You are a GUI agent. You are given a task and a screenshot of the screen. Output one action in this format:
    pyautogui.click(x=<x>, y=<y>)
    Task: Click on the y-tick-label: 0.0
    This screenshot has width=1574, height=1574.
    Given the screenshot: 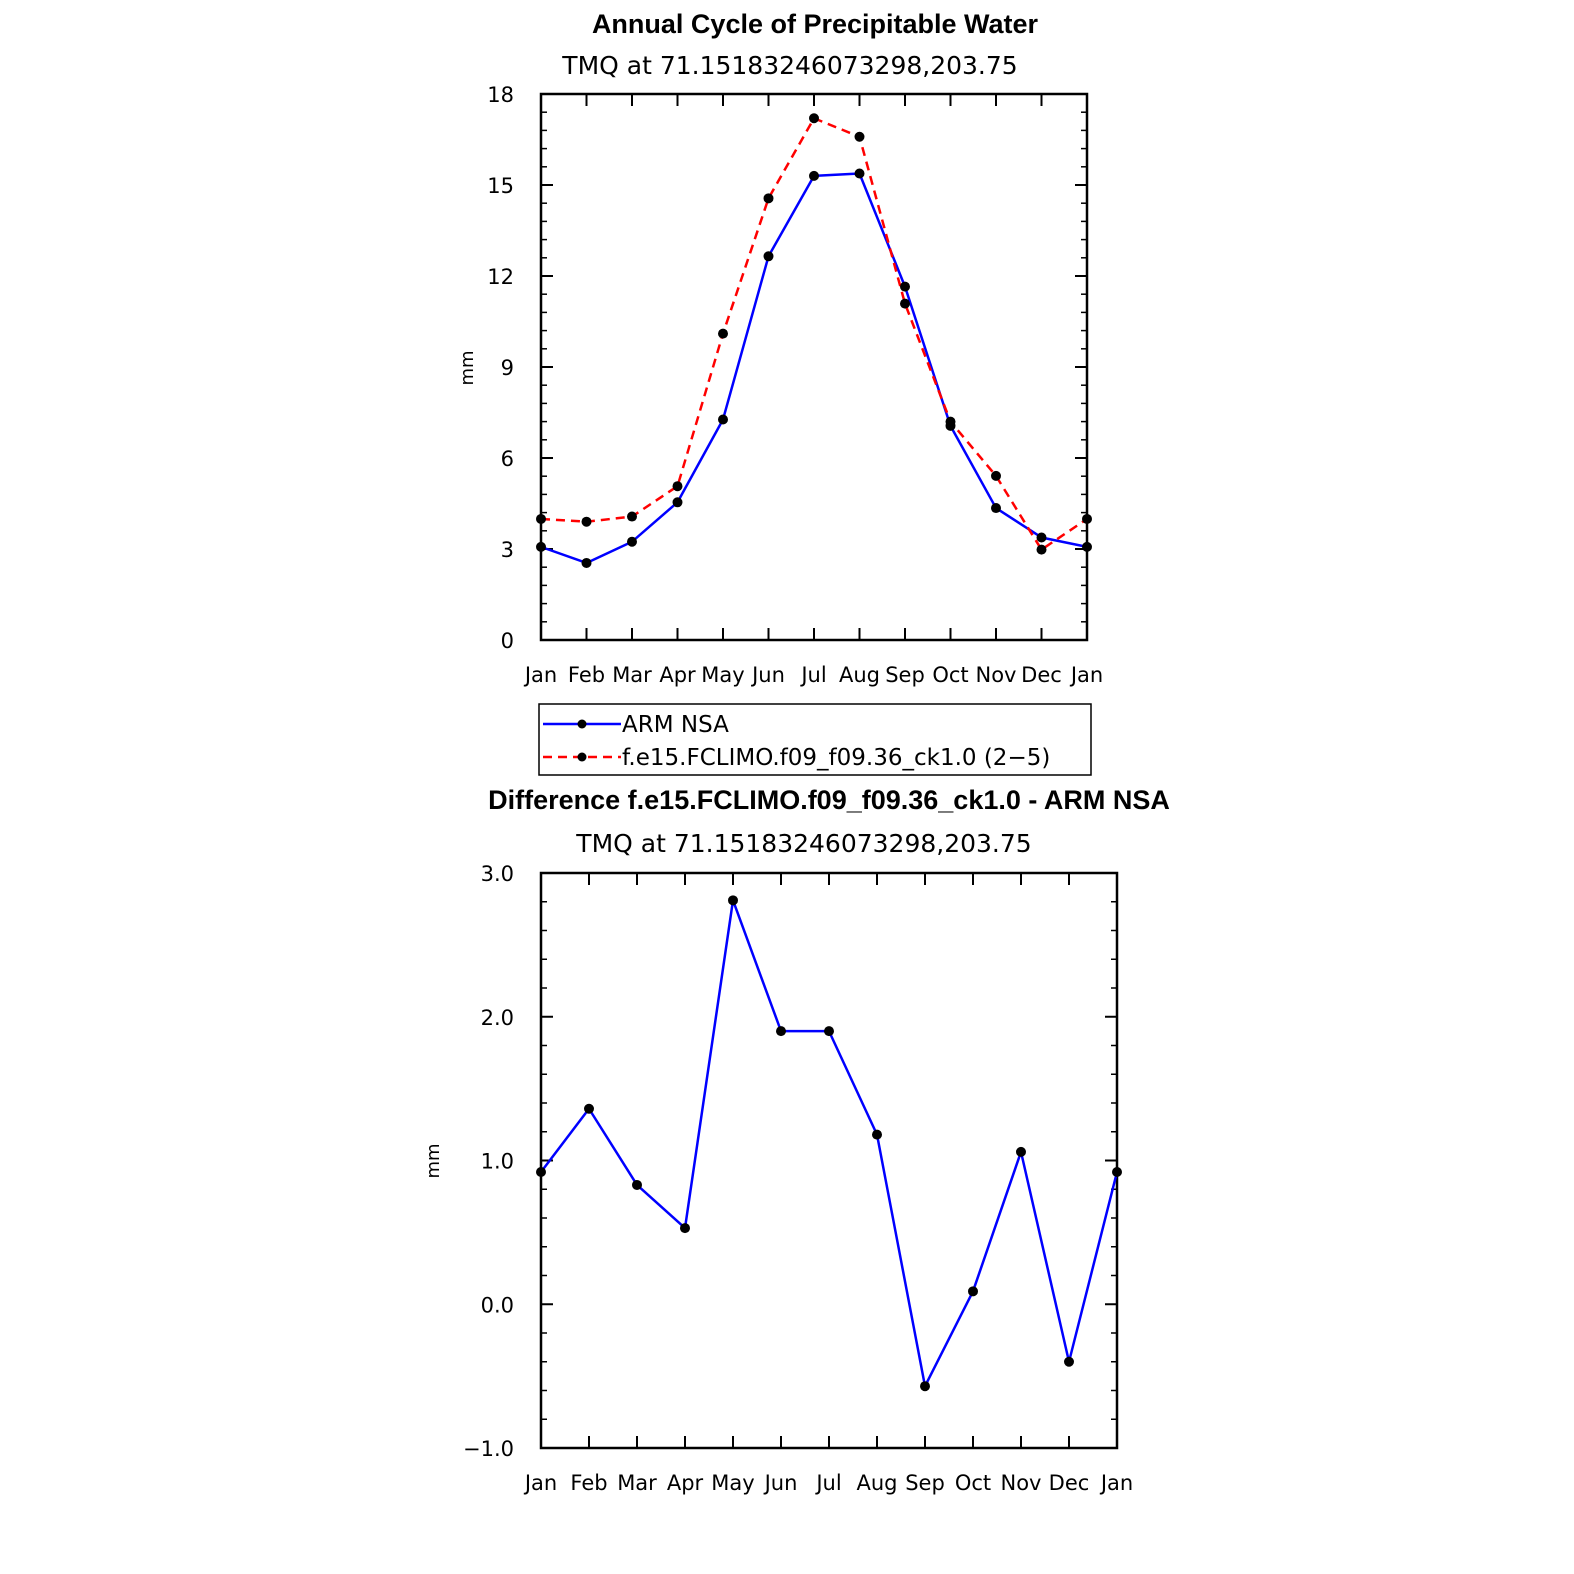 What is the action you would take?
    pyautogui.click(x=497, y=1305)
    